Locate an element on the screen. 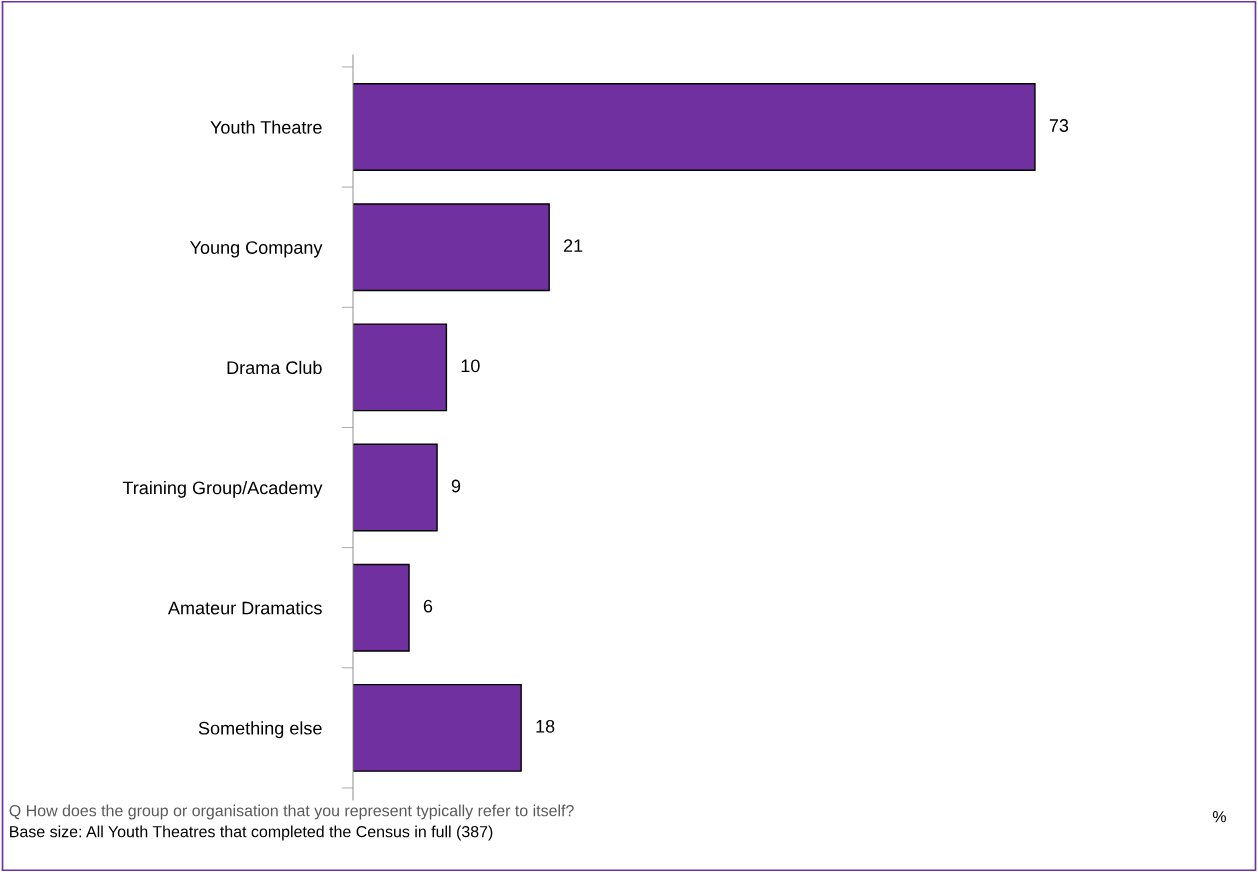 This screenshot has width=1258, height=872. y-tick-label: Something else is located at coordinates (260, 730).